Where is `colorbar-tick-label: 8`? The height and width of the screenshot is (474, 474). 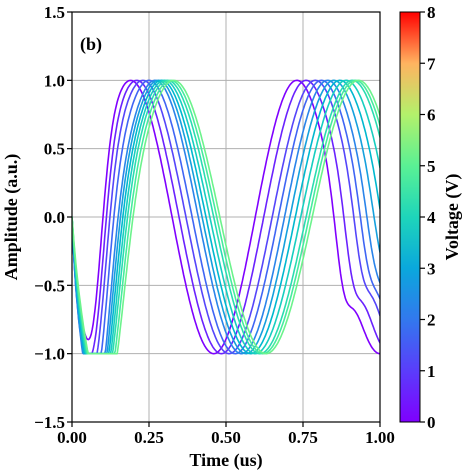 colorbar-tick-label: 8 is located at coordinates (431, 12).